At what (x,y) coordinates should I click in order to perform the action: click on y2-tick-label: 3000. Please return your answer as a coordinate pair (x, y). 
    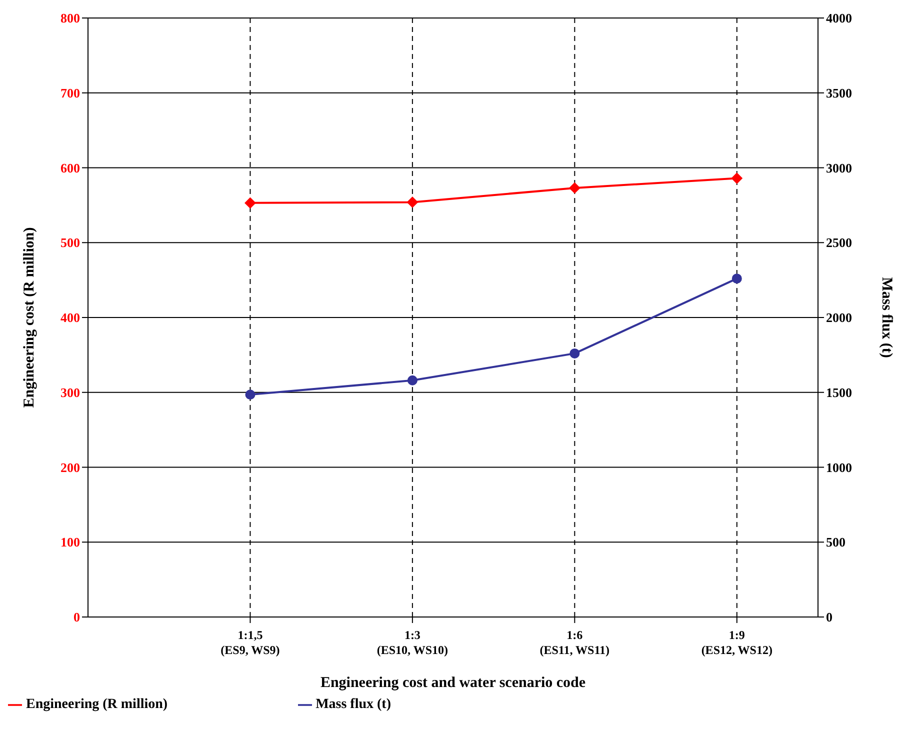
    Looking at the image, I should click on (839, 168).